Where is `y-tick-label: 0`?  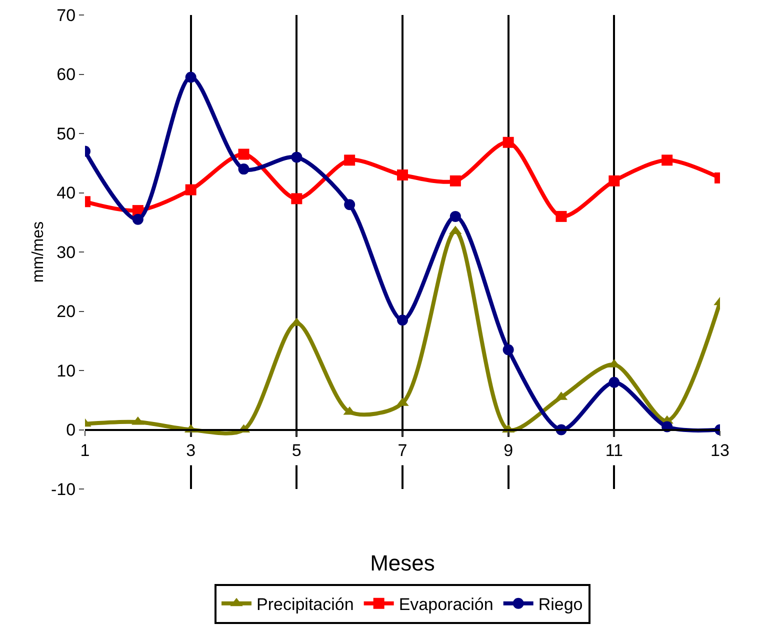 y-tick-label: 0 is located at coordinates (71, 430).